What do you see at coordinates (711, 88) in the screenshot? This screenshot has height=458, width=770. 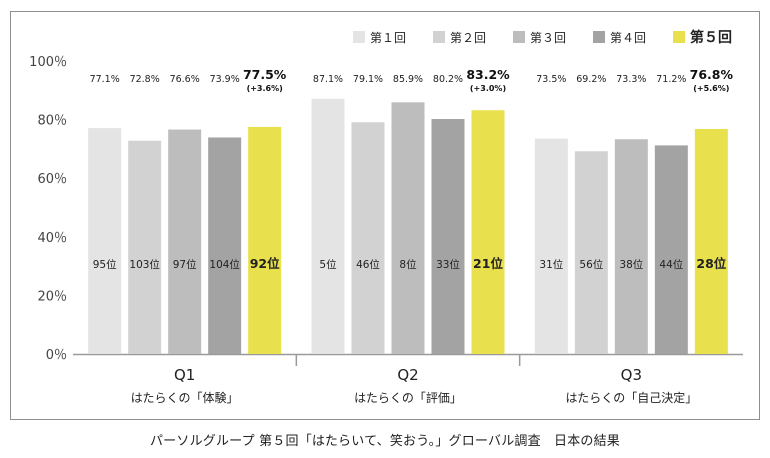 I see `change-label: (+5.6%)` at bounding box center [711, 88].